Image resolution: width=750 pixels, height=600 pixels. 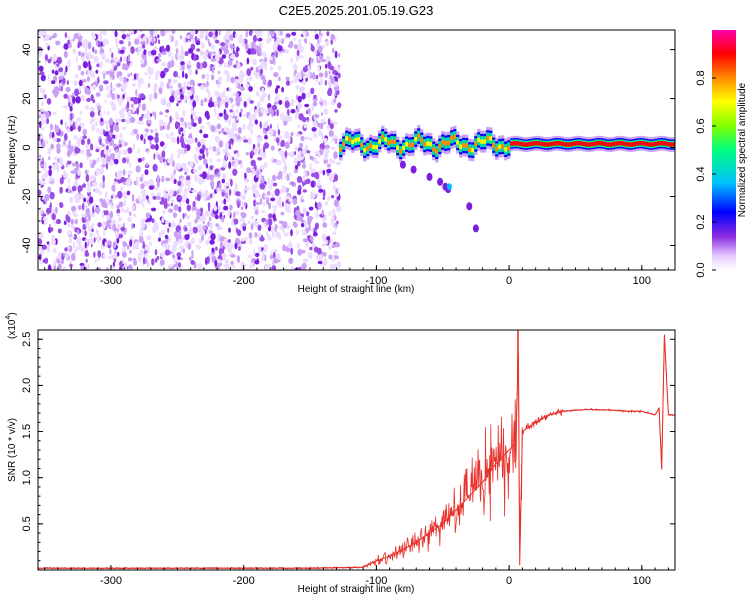 I want to click on y-tick-label: 20, so click(x=27, y=98).